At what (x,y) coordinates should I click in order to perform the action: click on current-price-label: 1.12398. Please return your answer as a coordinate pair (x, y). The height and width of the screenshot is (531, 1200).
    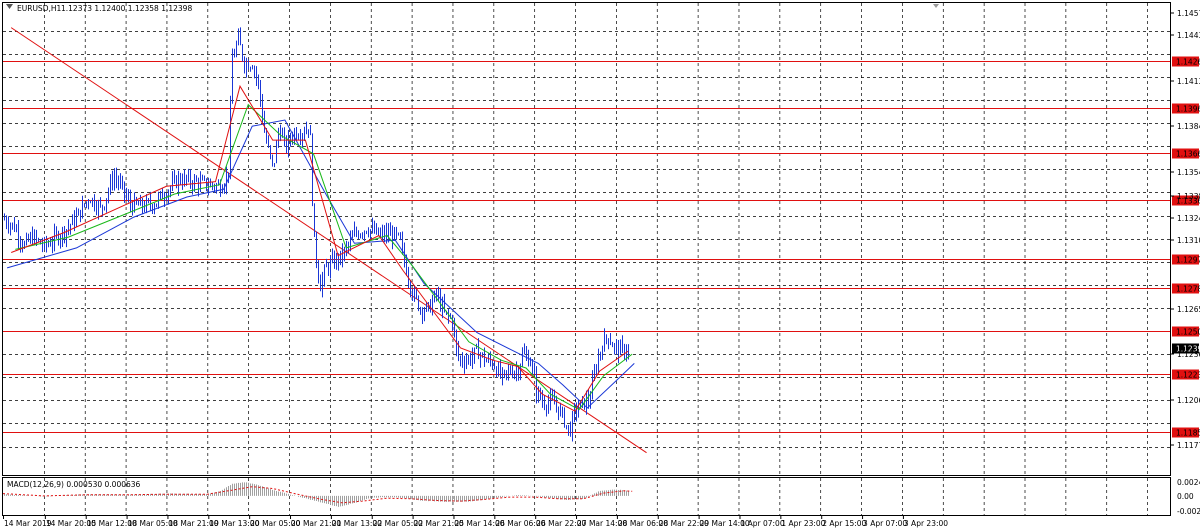
    Looking at the image, I should click on (1188, 349).